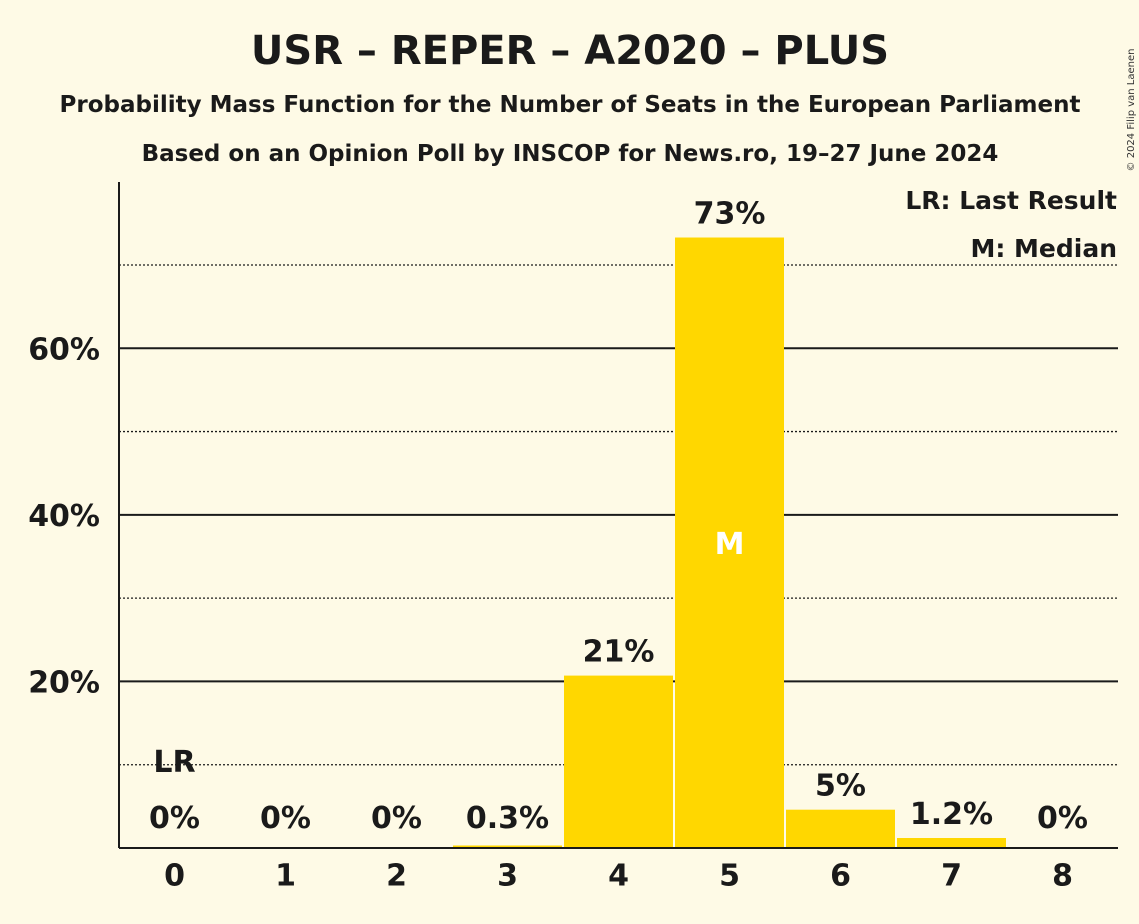 The image size is (1139, 924). I want to click on x-tick-label: 6, so click(840, 876).